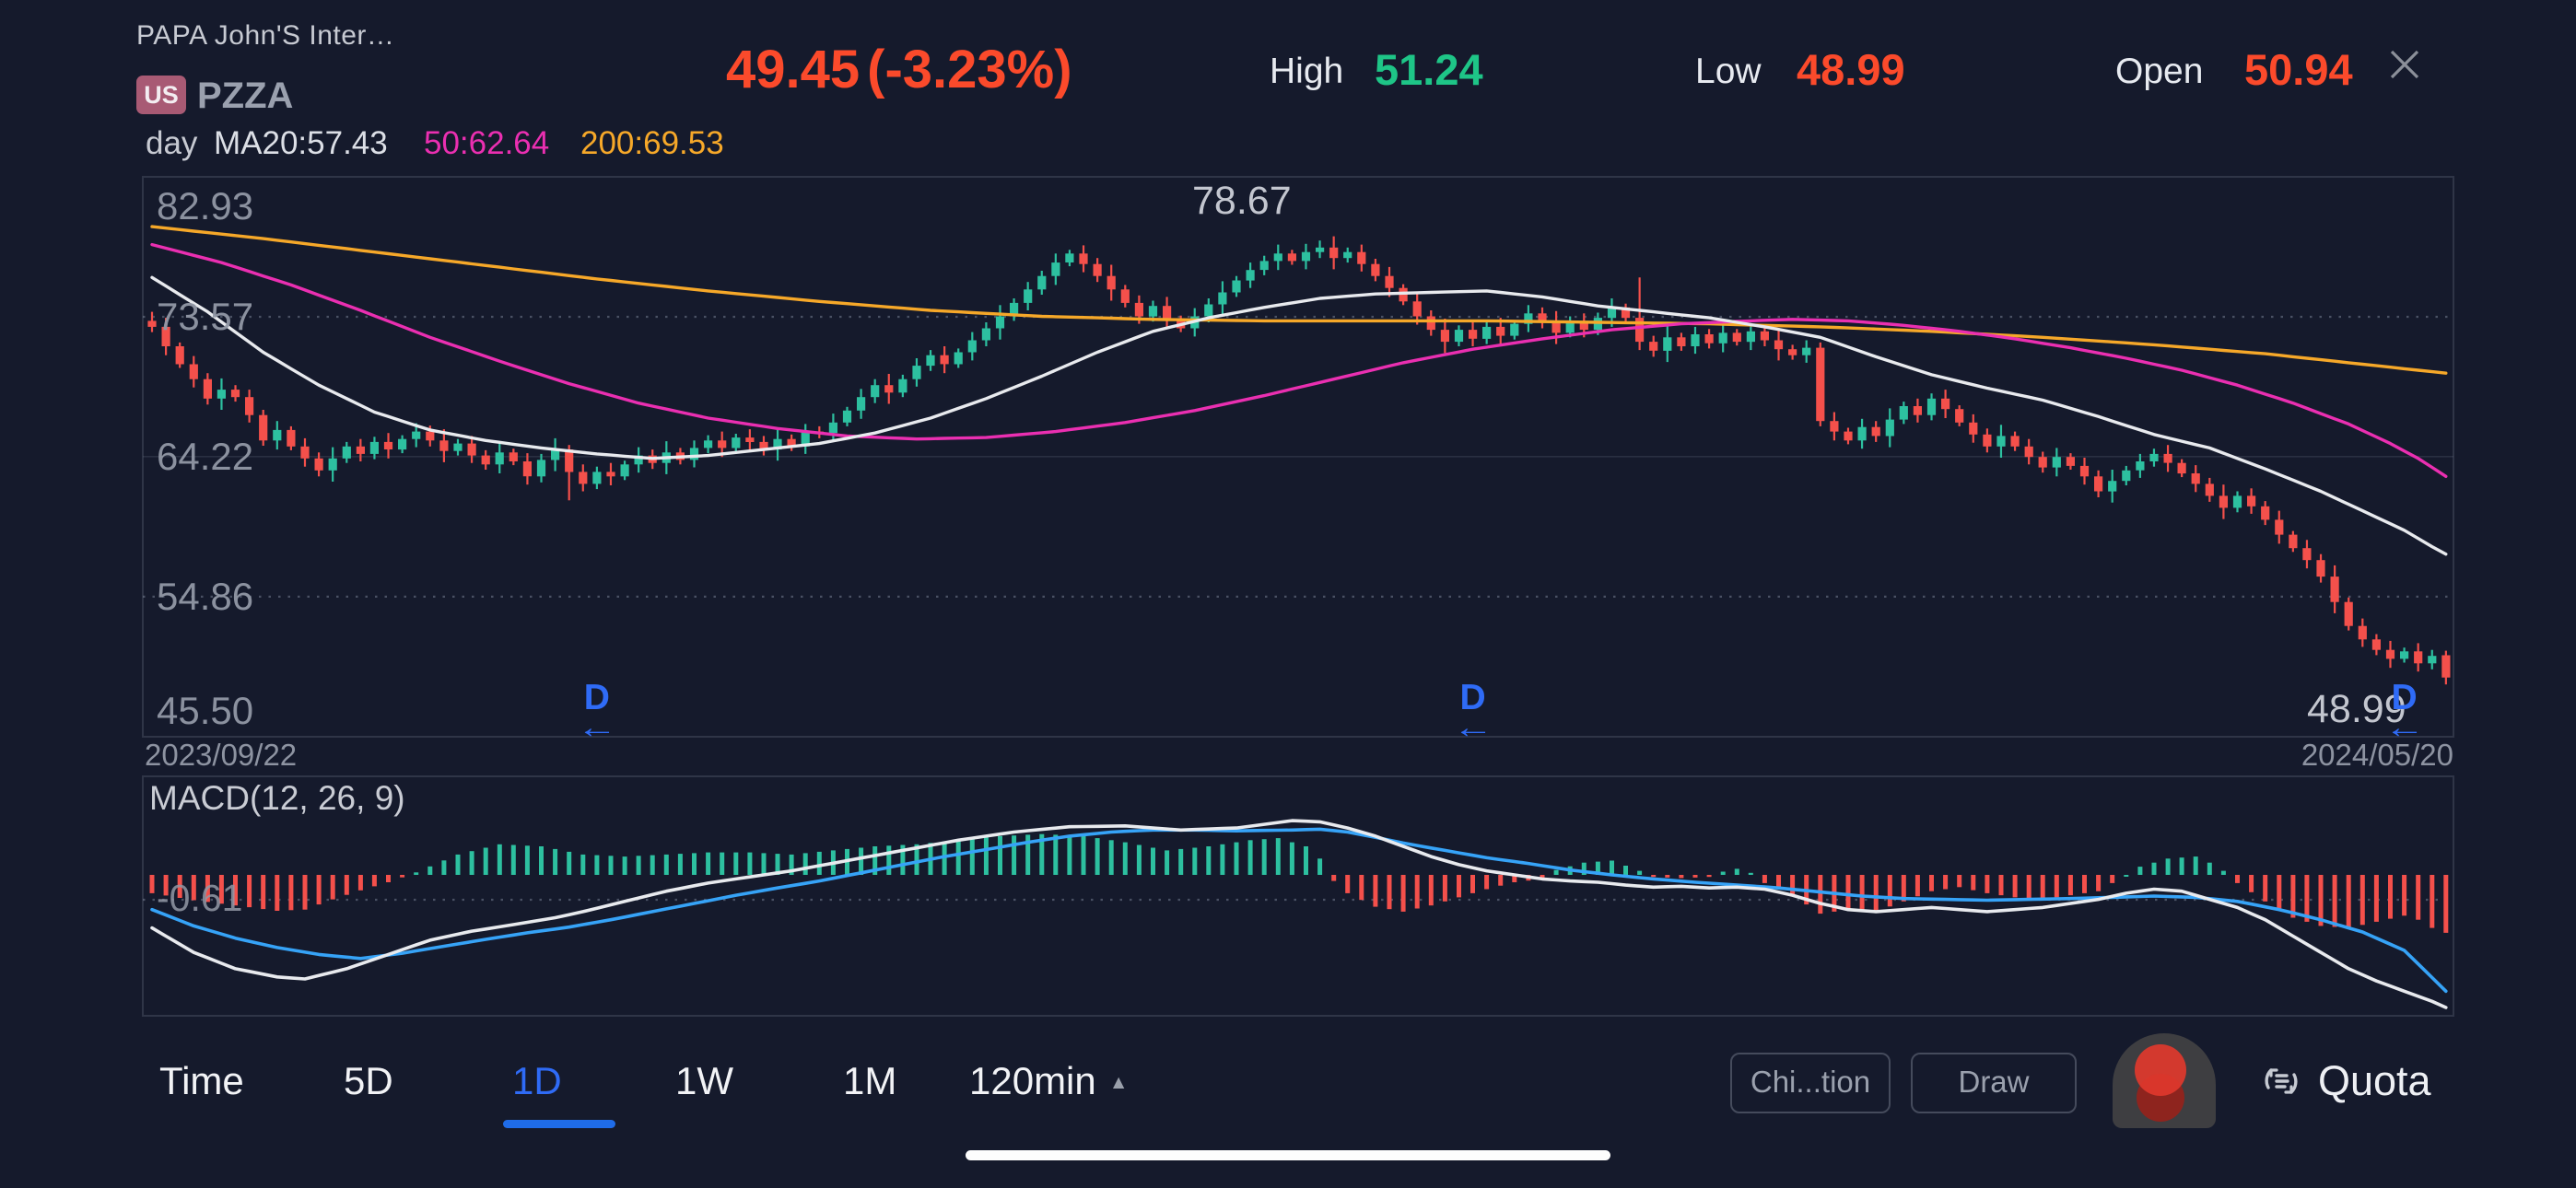  Describe the element at coordinates (1118, 1082) in the screenshot. I see `caret-up-icon: ▲` at that location.